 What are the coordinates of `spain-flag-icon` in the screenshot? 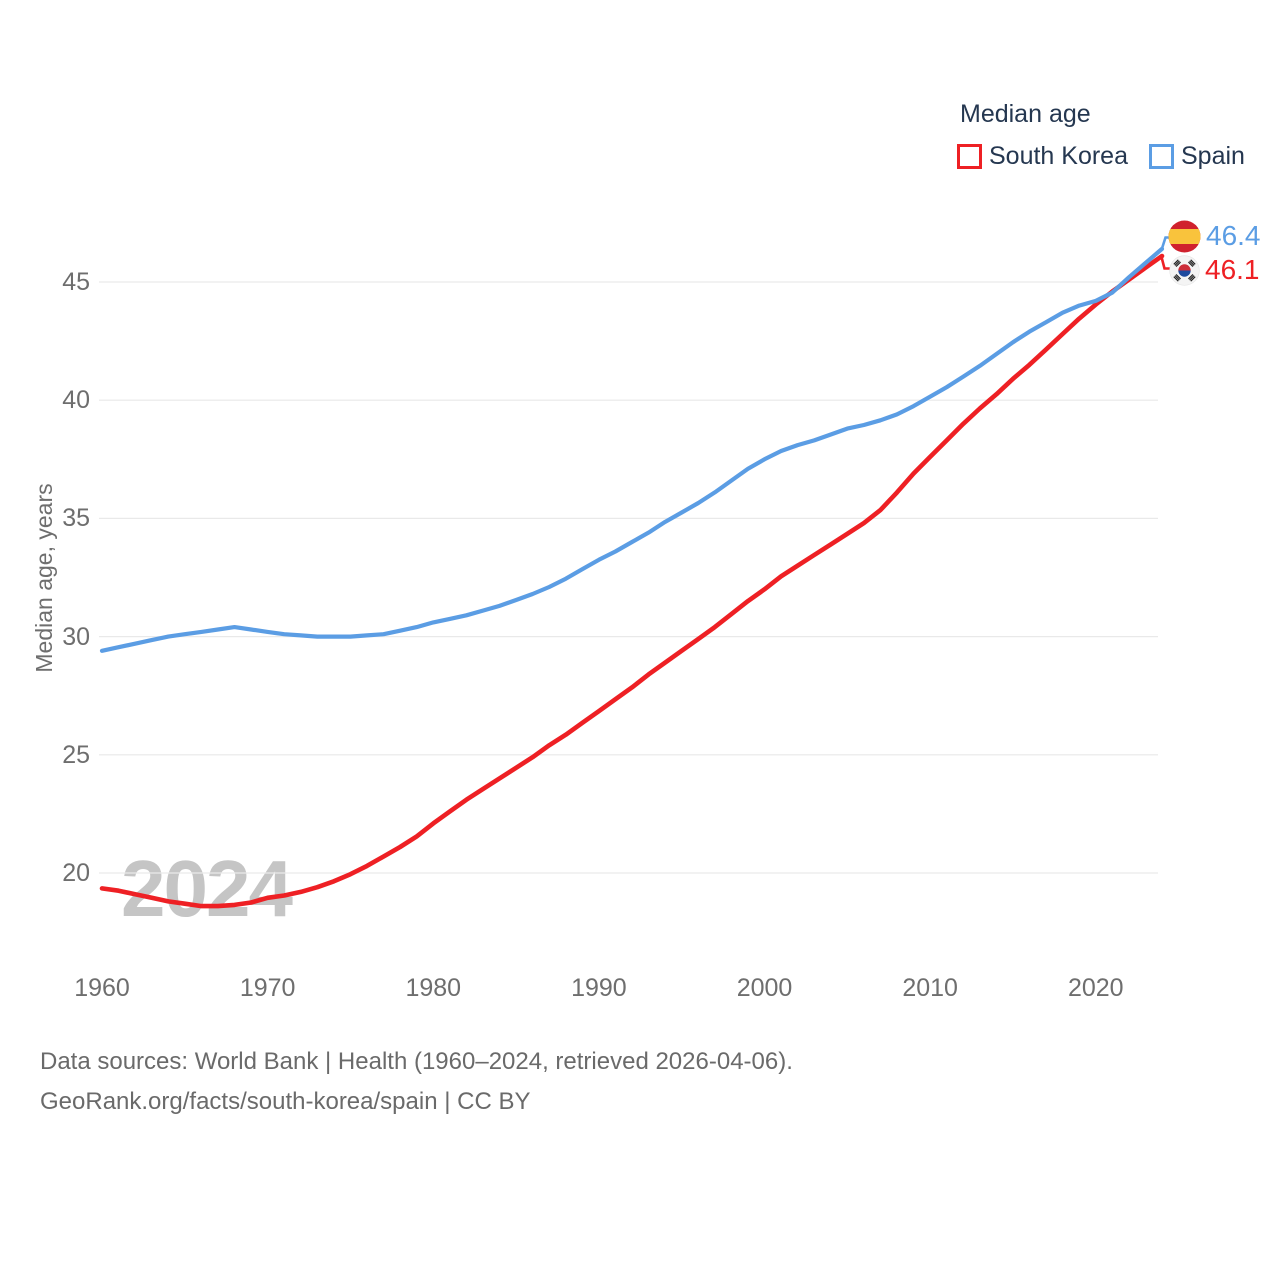 It's located at (1184, 236).